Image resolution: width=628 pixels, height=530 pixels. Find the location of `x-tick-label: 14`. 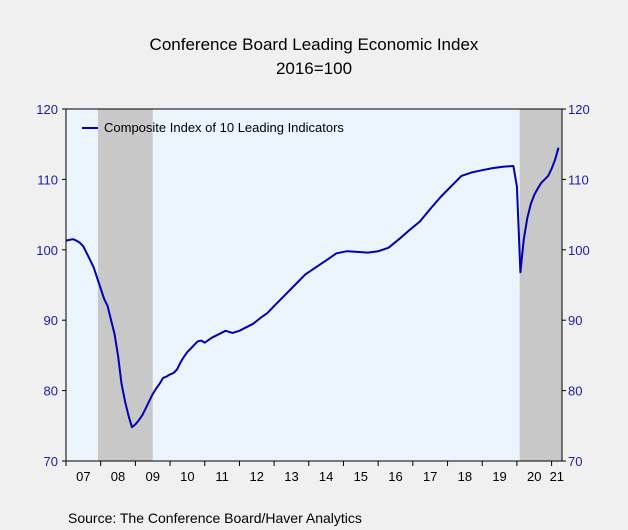

x-tick-label: 14 is located at coordinates (326, 476).